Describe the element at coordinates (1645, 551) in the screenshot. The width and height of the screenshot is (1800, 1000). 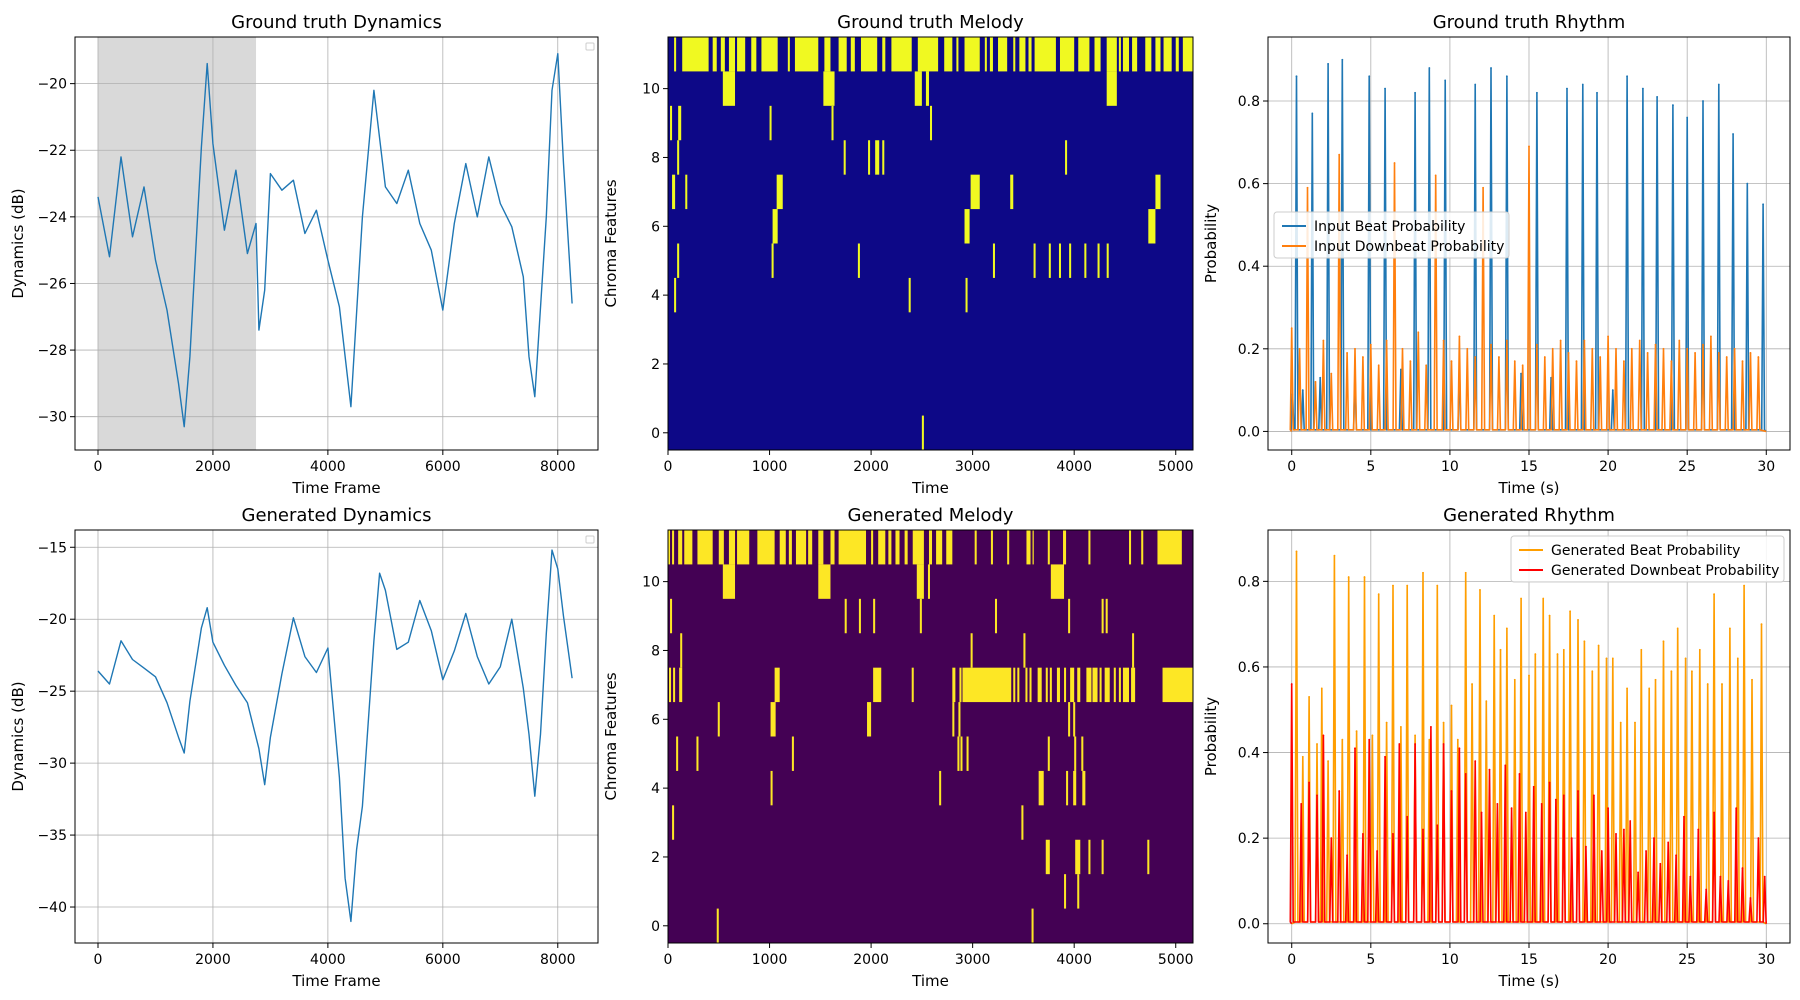
I see `legend-label: Generated Beat Probability` at that location.